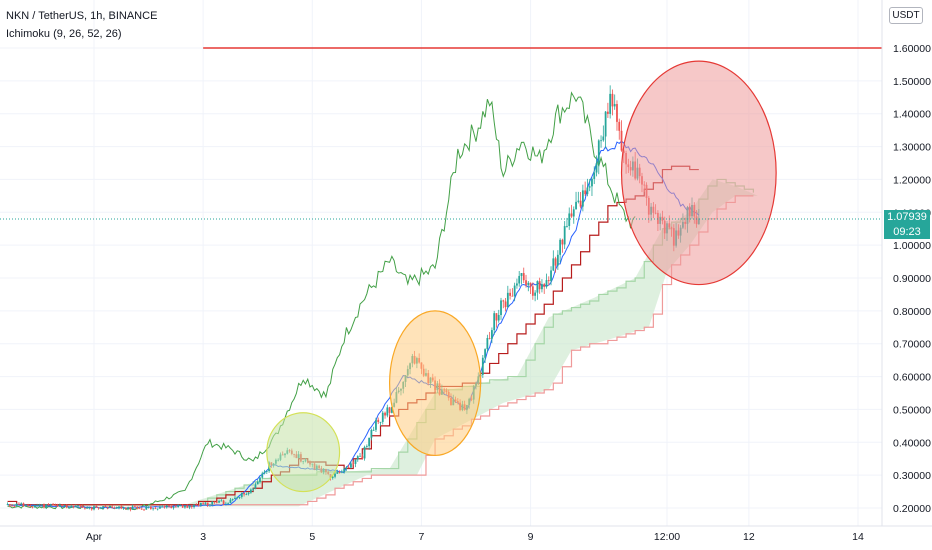 The height and width of the screenshot is (550, 932). Describe the element at coordinates (64, 34) in the screenshot. I see `indicator-label: Ichimoku (9, 26, 52, 26)` at that location.